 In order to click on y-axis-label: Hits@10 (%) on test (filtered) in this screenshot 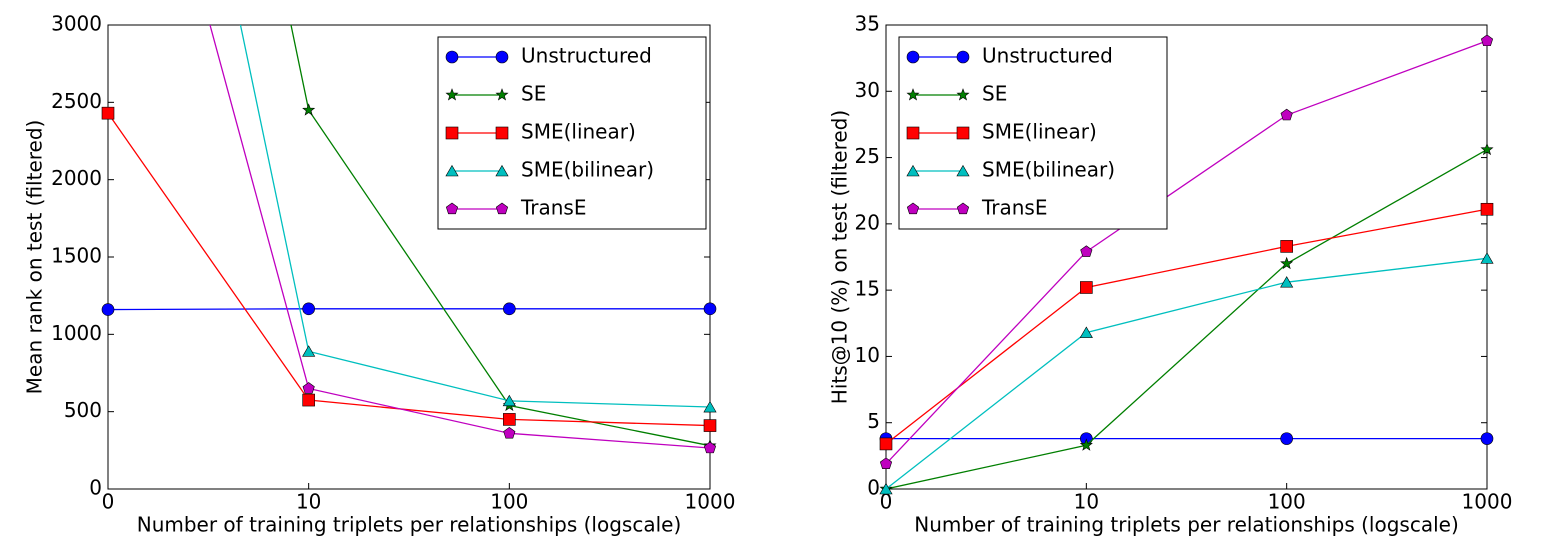, I will do `click(840, 257)`.